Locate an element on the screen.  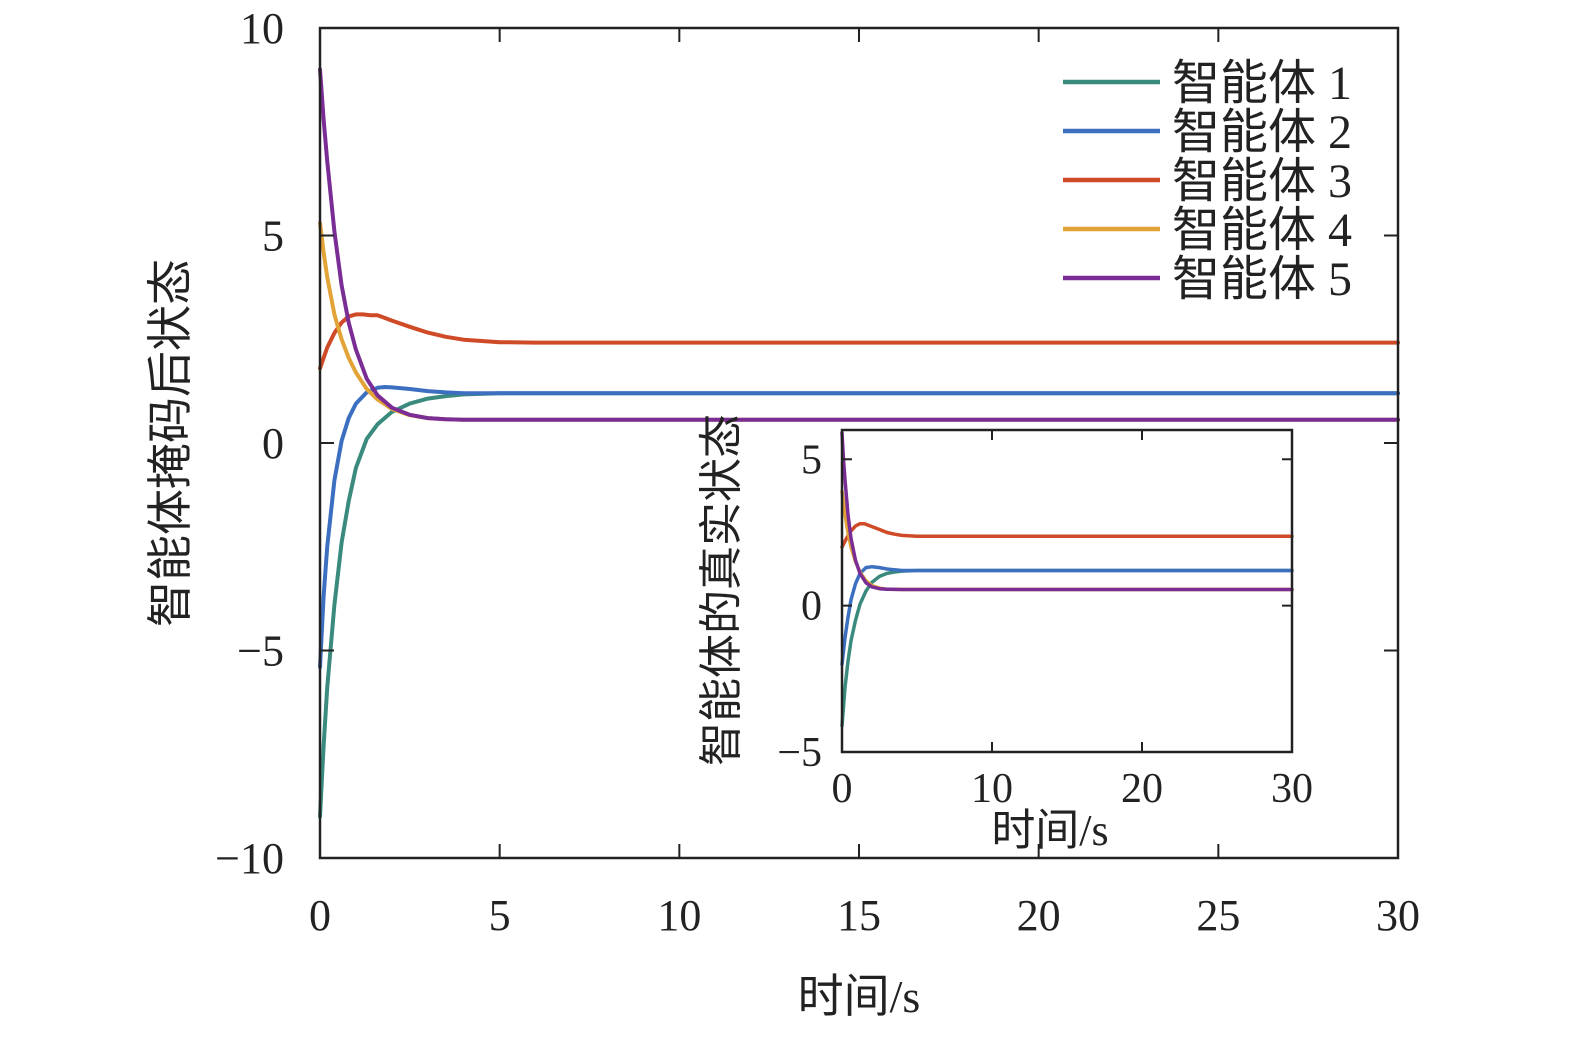
legend-label-2: 智能体 2 is located at coordinates (1262, 132).